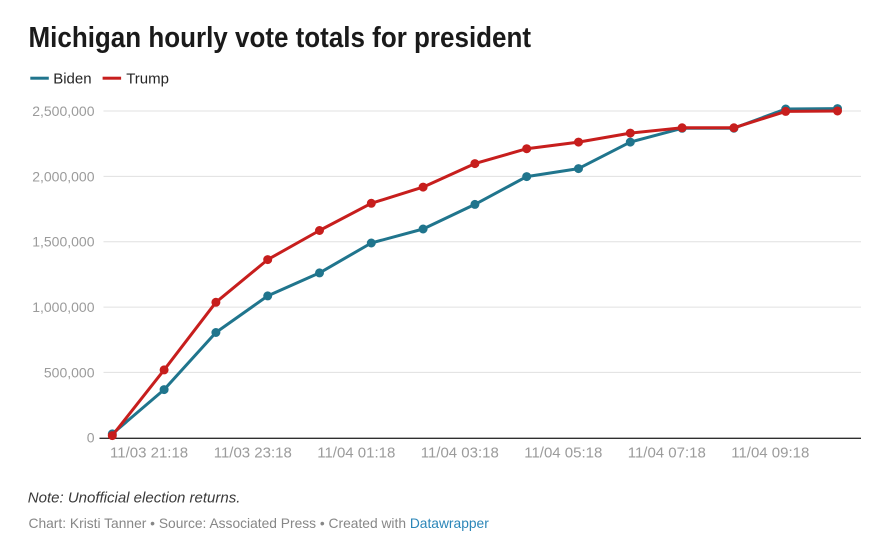 The height and width of the screenshot is (556, 879). I want to click on svg-text: 11/04 03:18, so click(460, 453).